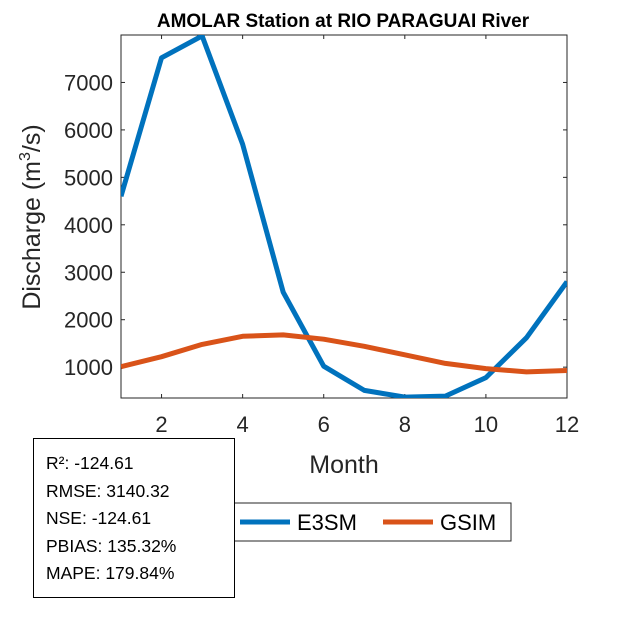 The width and height of the screenshot is (625, 625). What do you see at coordinates (405, 424) in the screenshot?
I see `x-tick-label: 8` at bounding box center [405, 424].